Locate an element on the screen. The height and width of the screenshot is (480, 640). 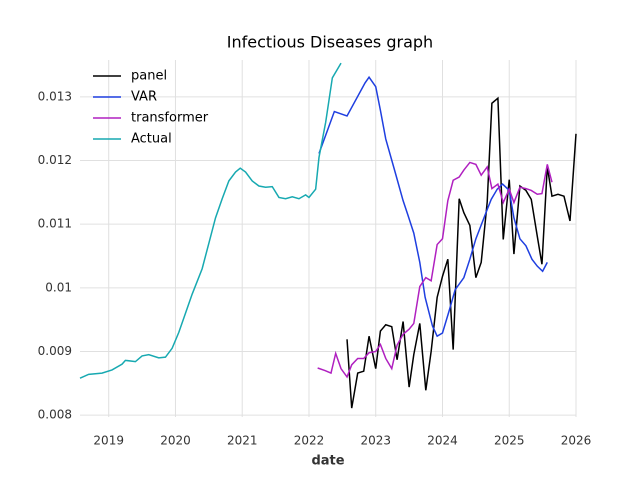
x-tick-label: 2023 is located at coordinates (375, 441).